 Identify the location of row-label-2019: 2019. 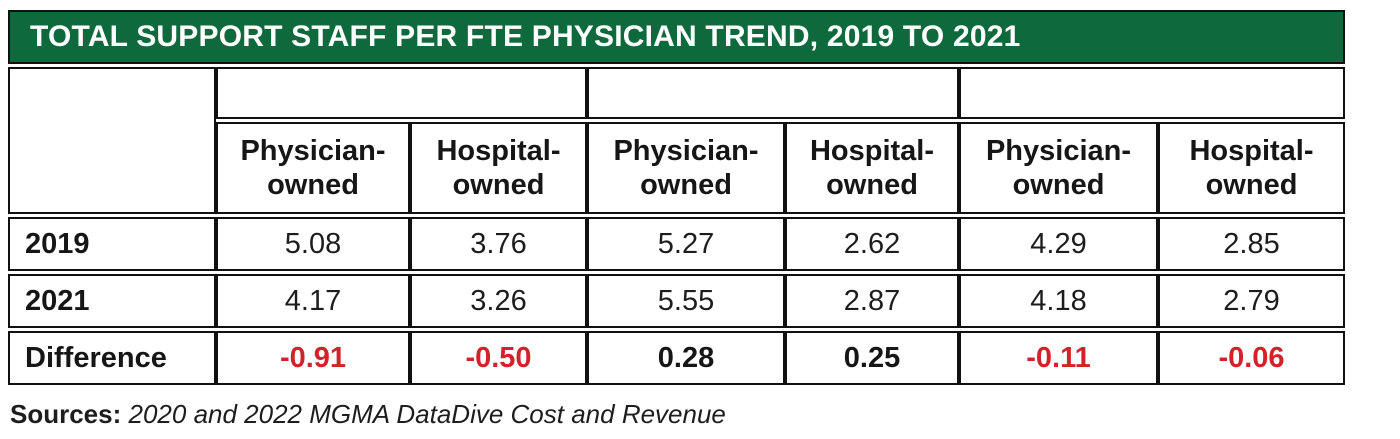
(112, 244).